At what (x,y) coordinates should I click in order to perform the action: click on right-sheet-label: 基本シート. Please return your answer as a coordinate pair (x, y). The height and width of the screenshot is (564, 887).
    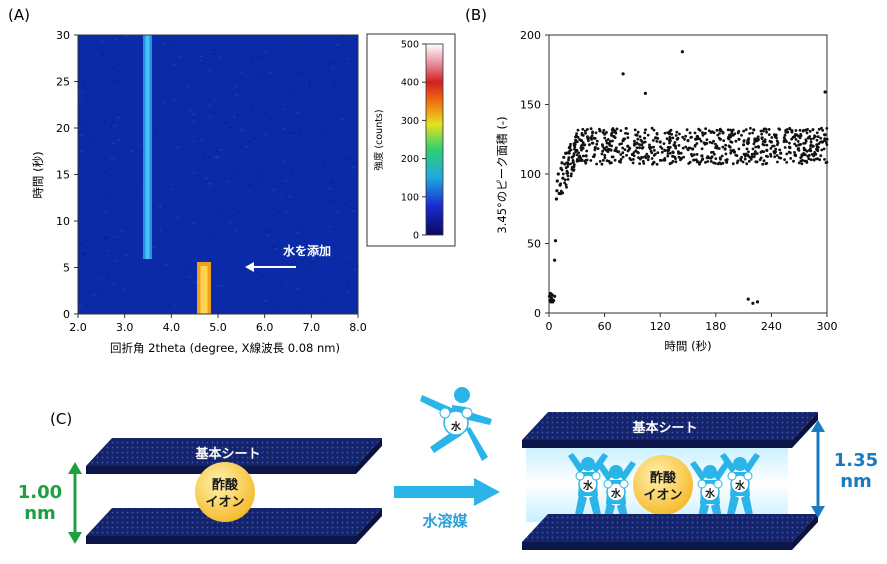
    Looking at the image, I should click on (664, 428).